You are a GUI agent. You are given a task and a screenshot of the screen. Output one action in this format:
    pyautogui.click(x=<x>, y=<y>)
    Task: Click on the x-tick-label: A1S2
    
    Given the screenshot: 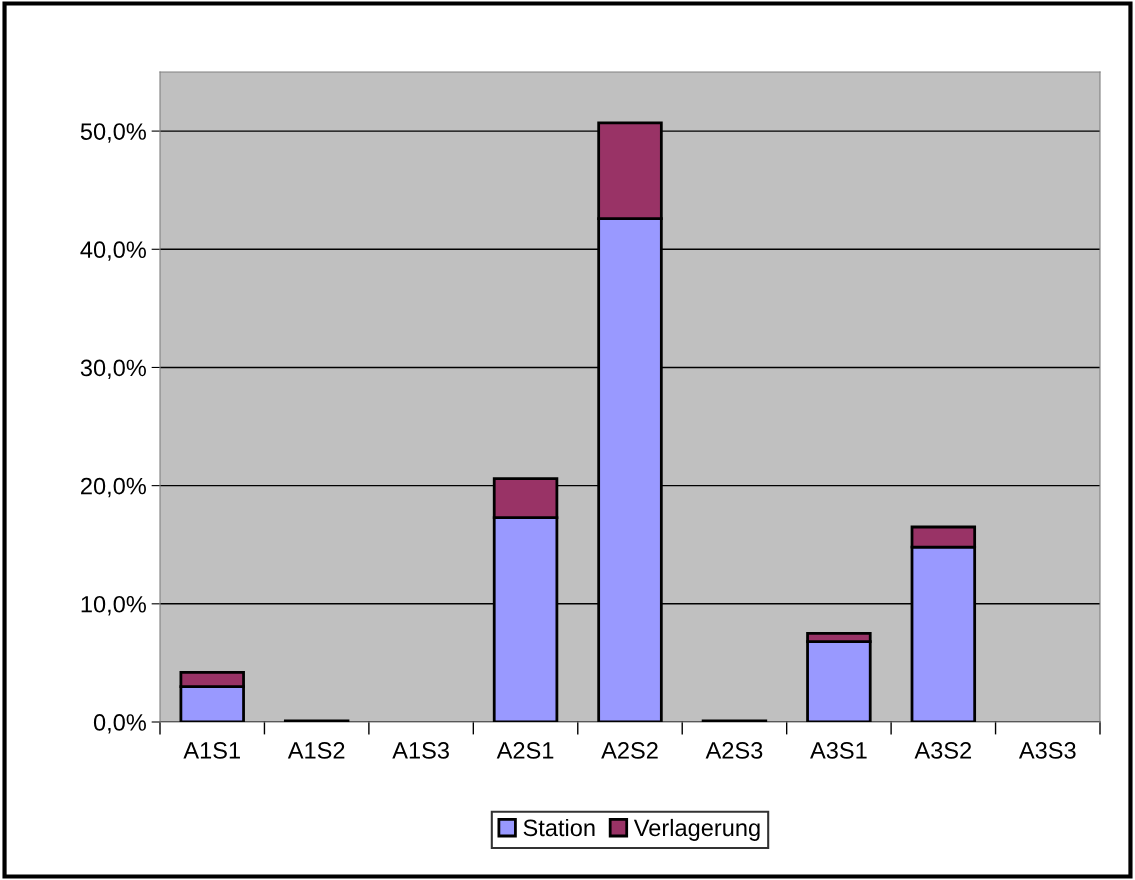 What is the action you would take?
    pyautogui.click(x=316, y=750)
    